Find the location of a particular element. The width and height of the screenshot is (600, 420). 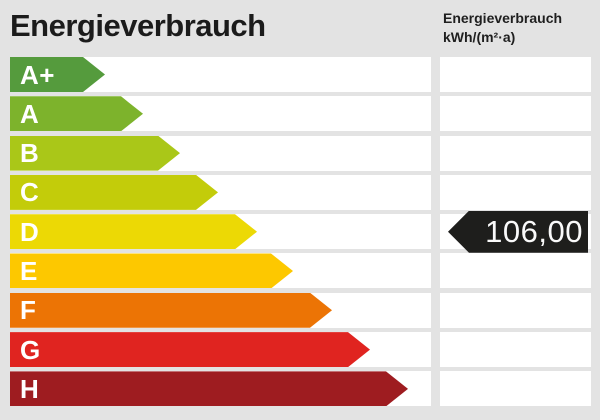

scale-cell: D is located at coordinates (220, 232).